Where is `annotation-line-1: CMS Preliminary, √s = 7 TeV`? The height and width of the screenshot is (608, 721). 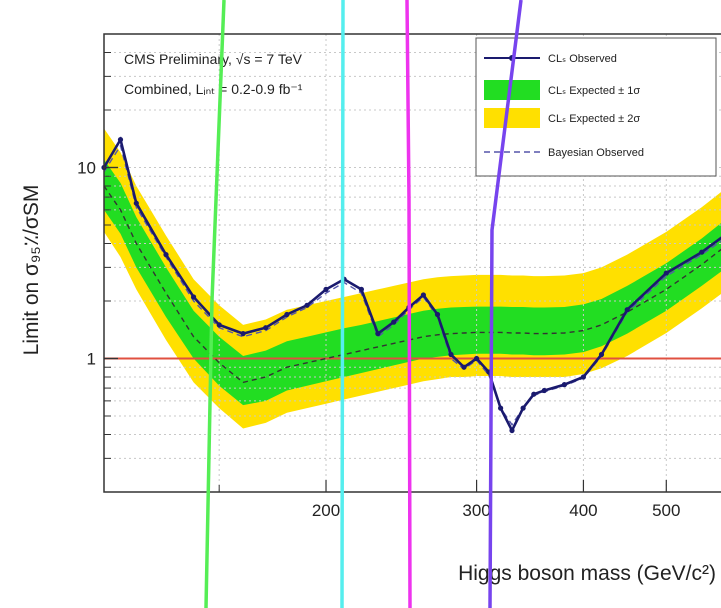
annotation-line-1: CMS Preliminary, √s = 7 TeV is located at coordinates (213, 59).